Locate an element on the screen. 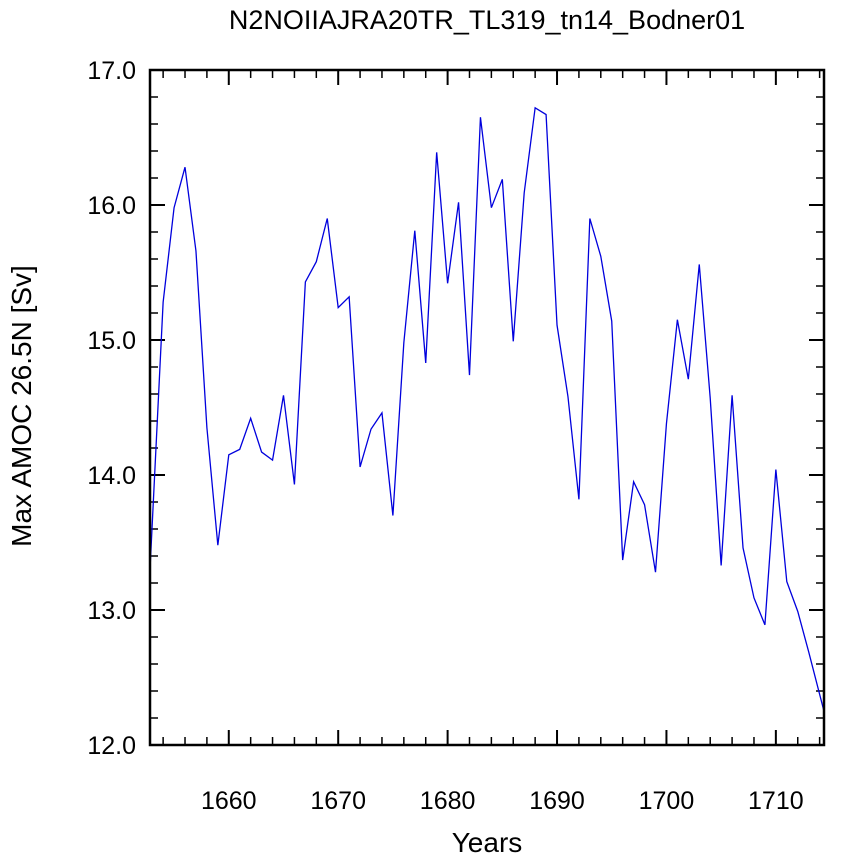  x-tick-label: 1670 is located at coordinates (338, 801).